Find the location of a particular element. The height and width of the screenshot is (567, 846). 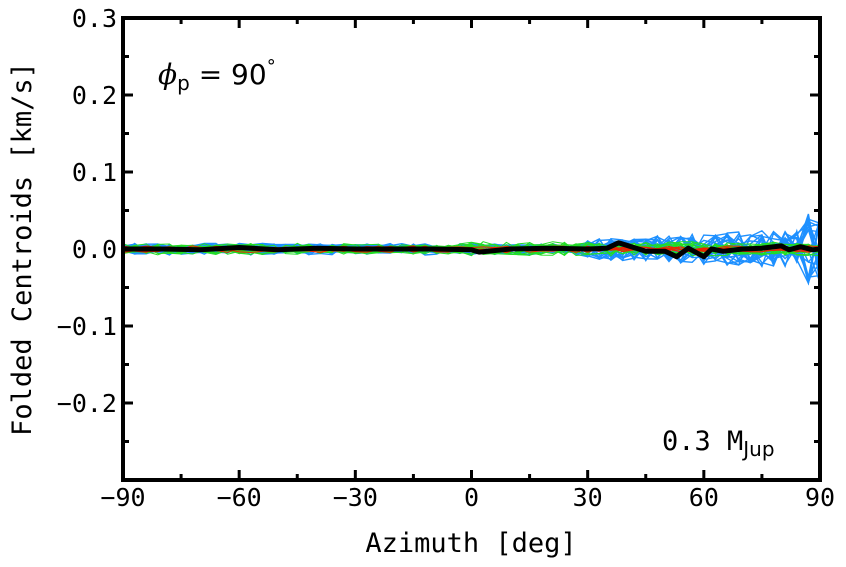

y-tick-label: −0.2 is located at coordinates (87, 403).